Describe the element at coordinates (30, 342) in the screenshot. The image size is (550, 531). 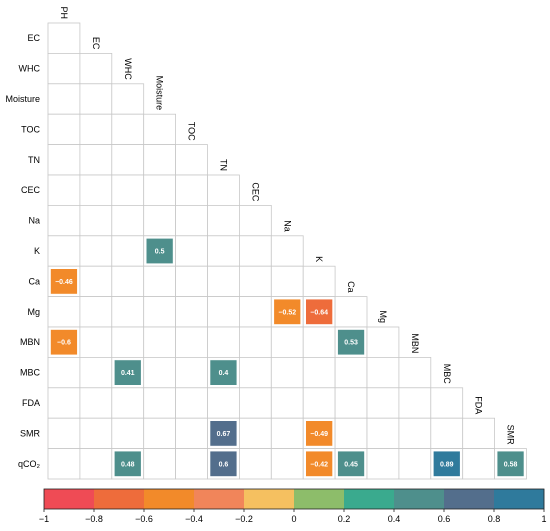
I see `row-label-mbn: MBN` at that location.